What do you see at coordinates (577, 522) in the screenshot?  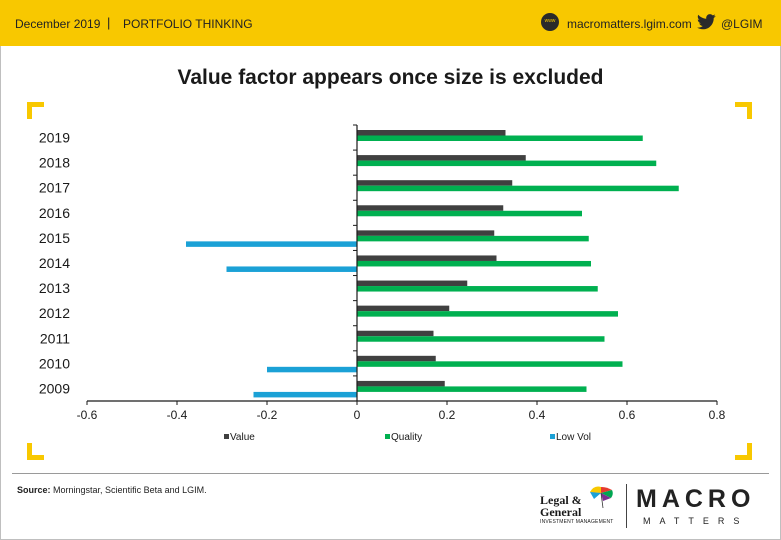 I see `lg-logo-subtext: INVESTMENT MANAGEMENT` at bounding box center [577, 522].